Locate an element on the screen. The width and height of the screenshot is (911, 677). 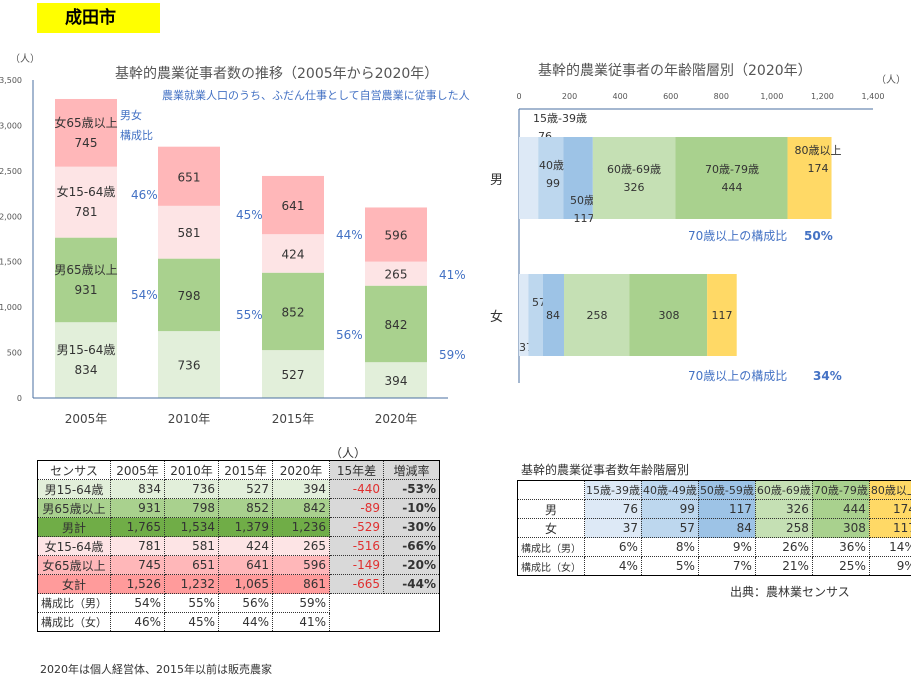
row-label: 構成比（男） is located at coordinates (74, 603).